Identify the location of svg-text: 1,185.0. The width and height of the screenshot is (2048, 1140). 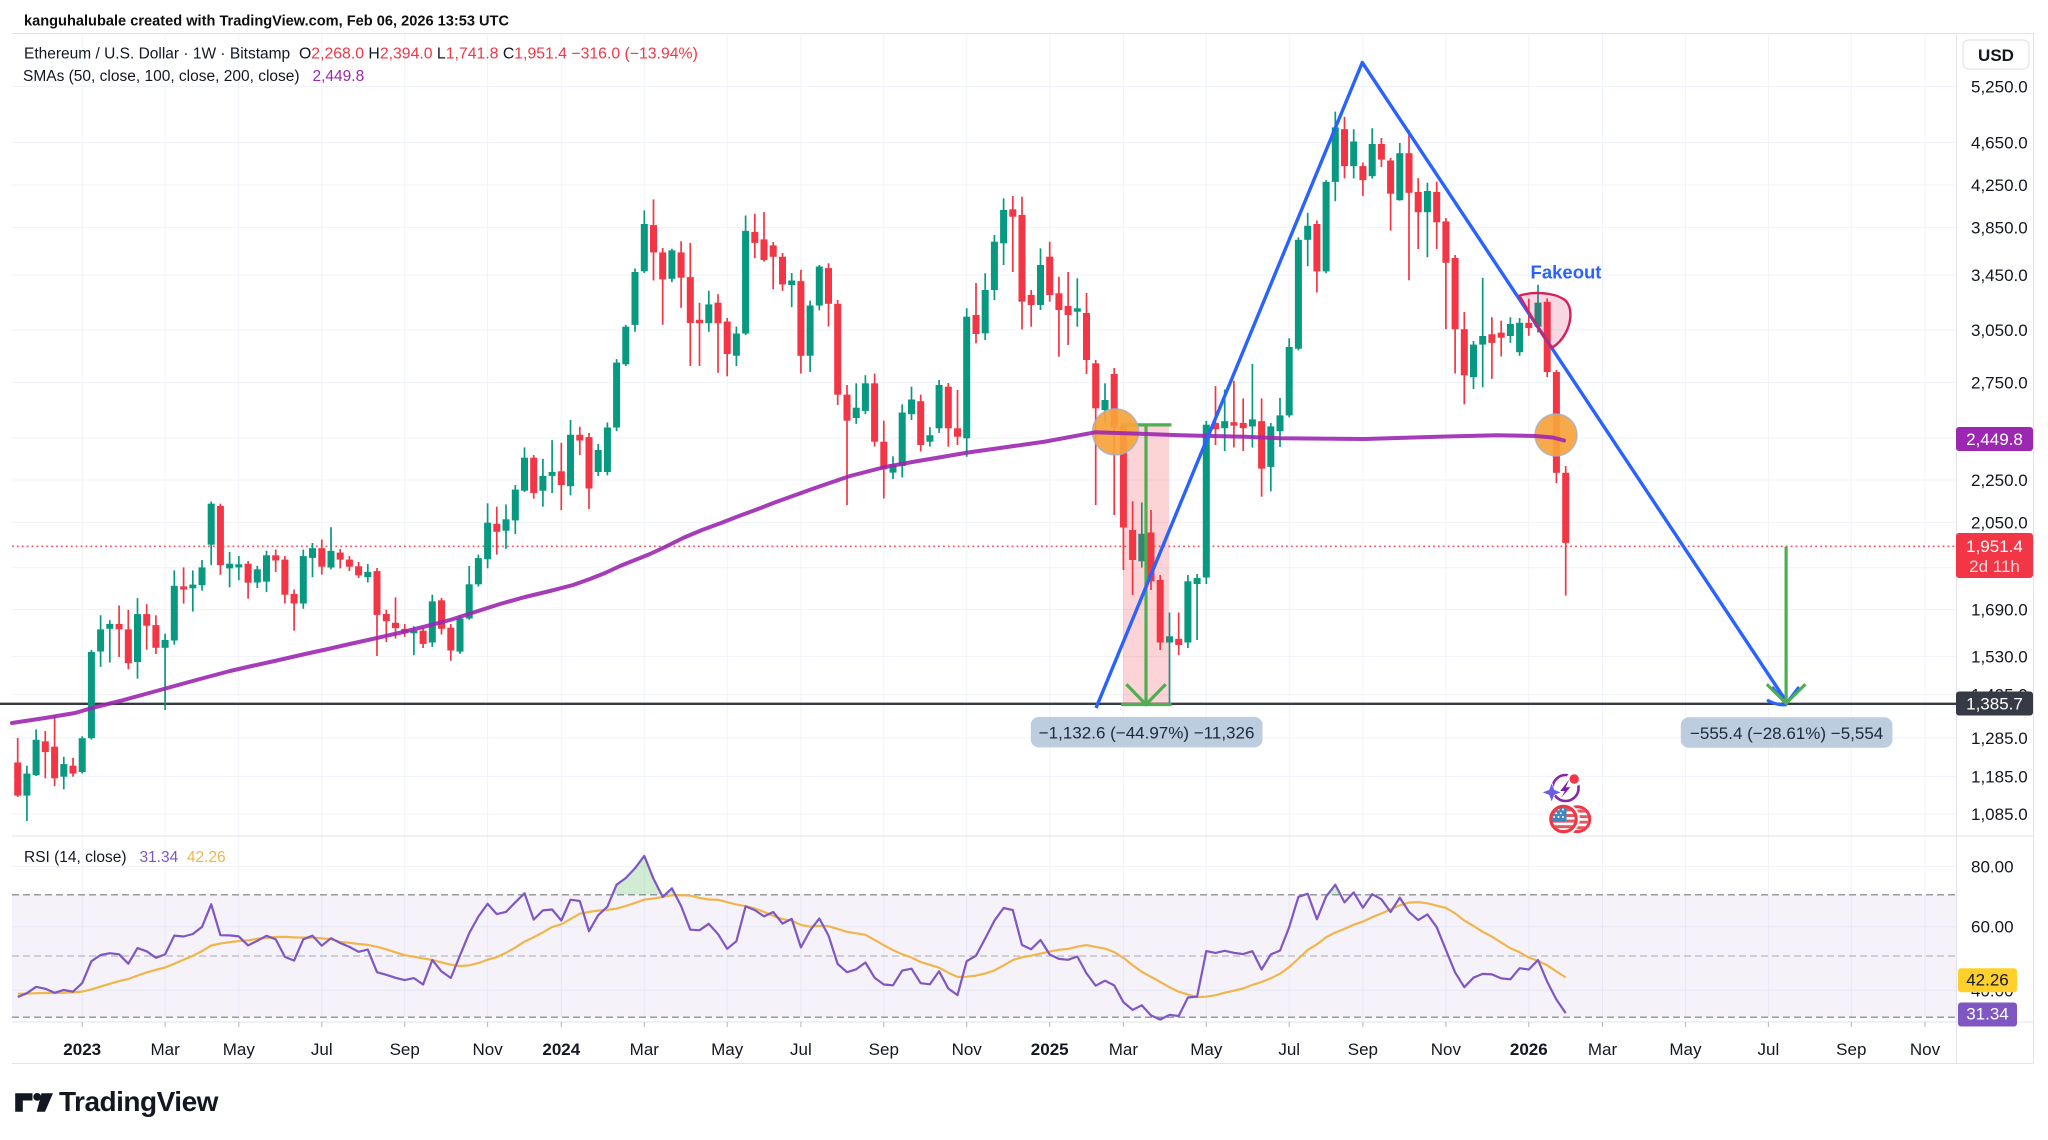
(1999, 777).